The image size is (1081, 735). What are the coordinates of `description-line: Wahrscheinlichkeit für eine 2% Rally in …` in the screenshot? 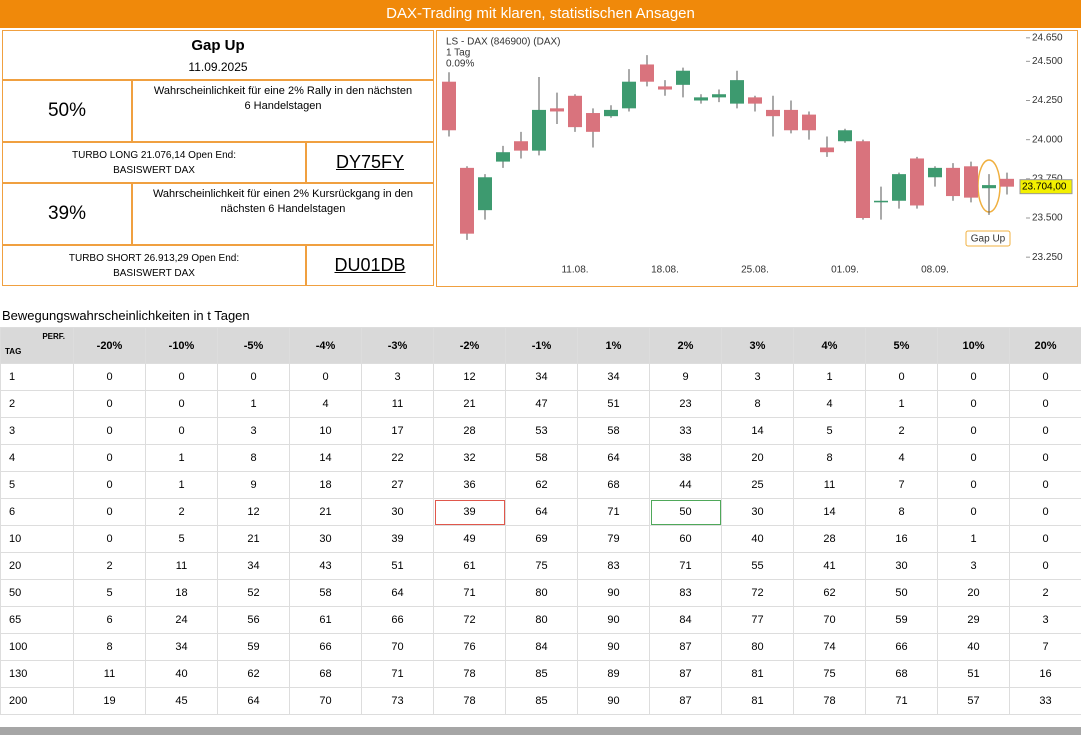 It's located at (283, 91).